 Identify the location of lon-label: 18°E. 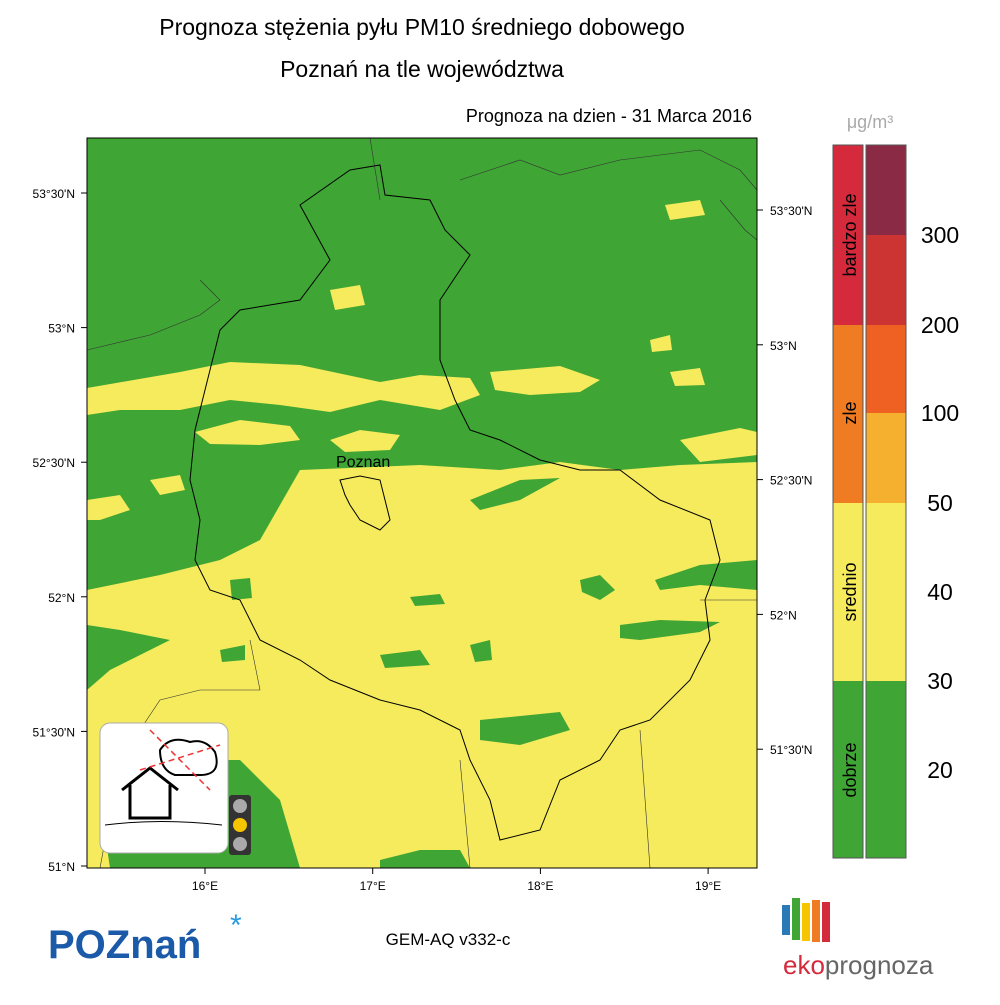
(540, 886).